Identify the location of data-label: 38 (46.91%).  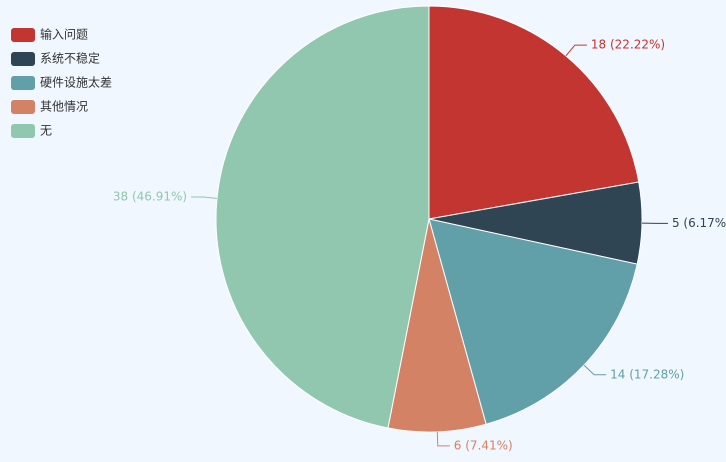
(150, 197).